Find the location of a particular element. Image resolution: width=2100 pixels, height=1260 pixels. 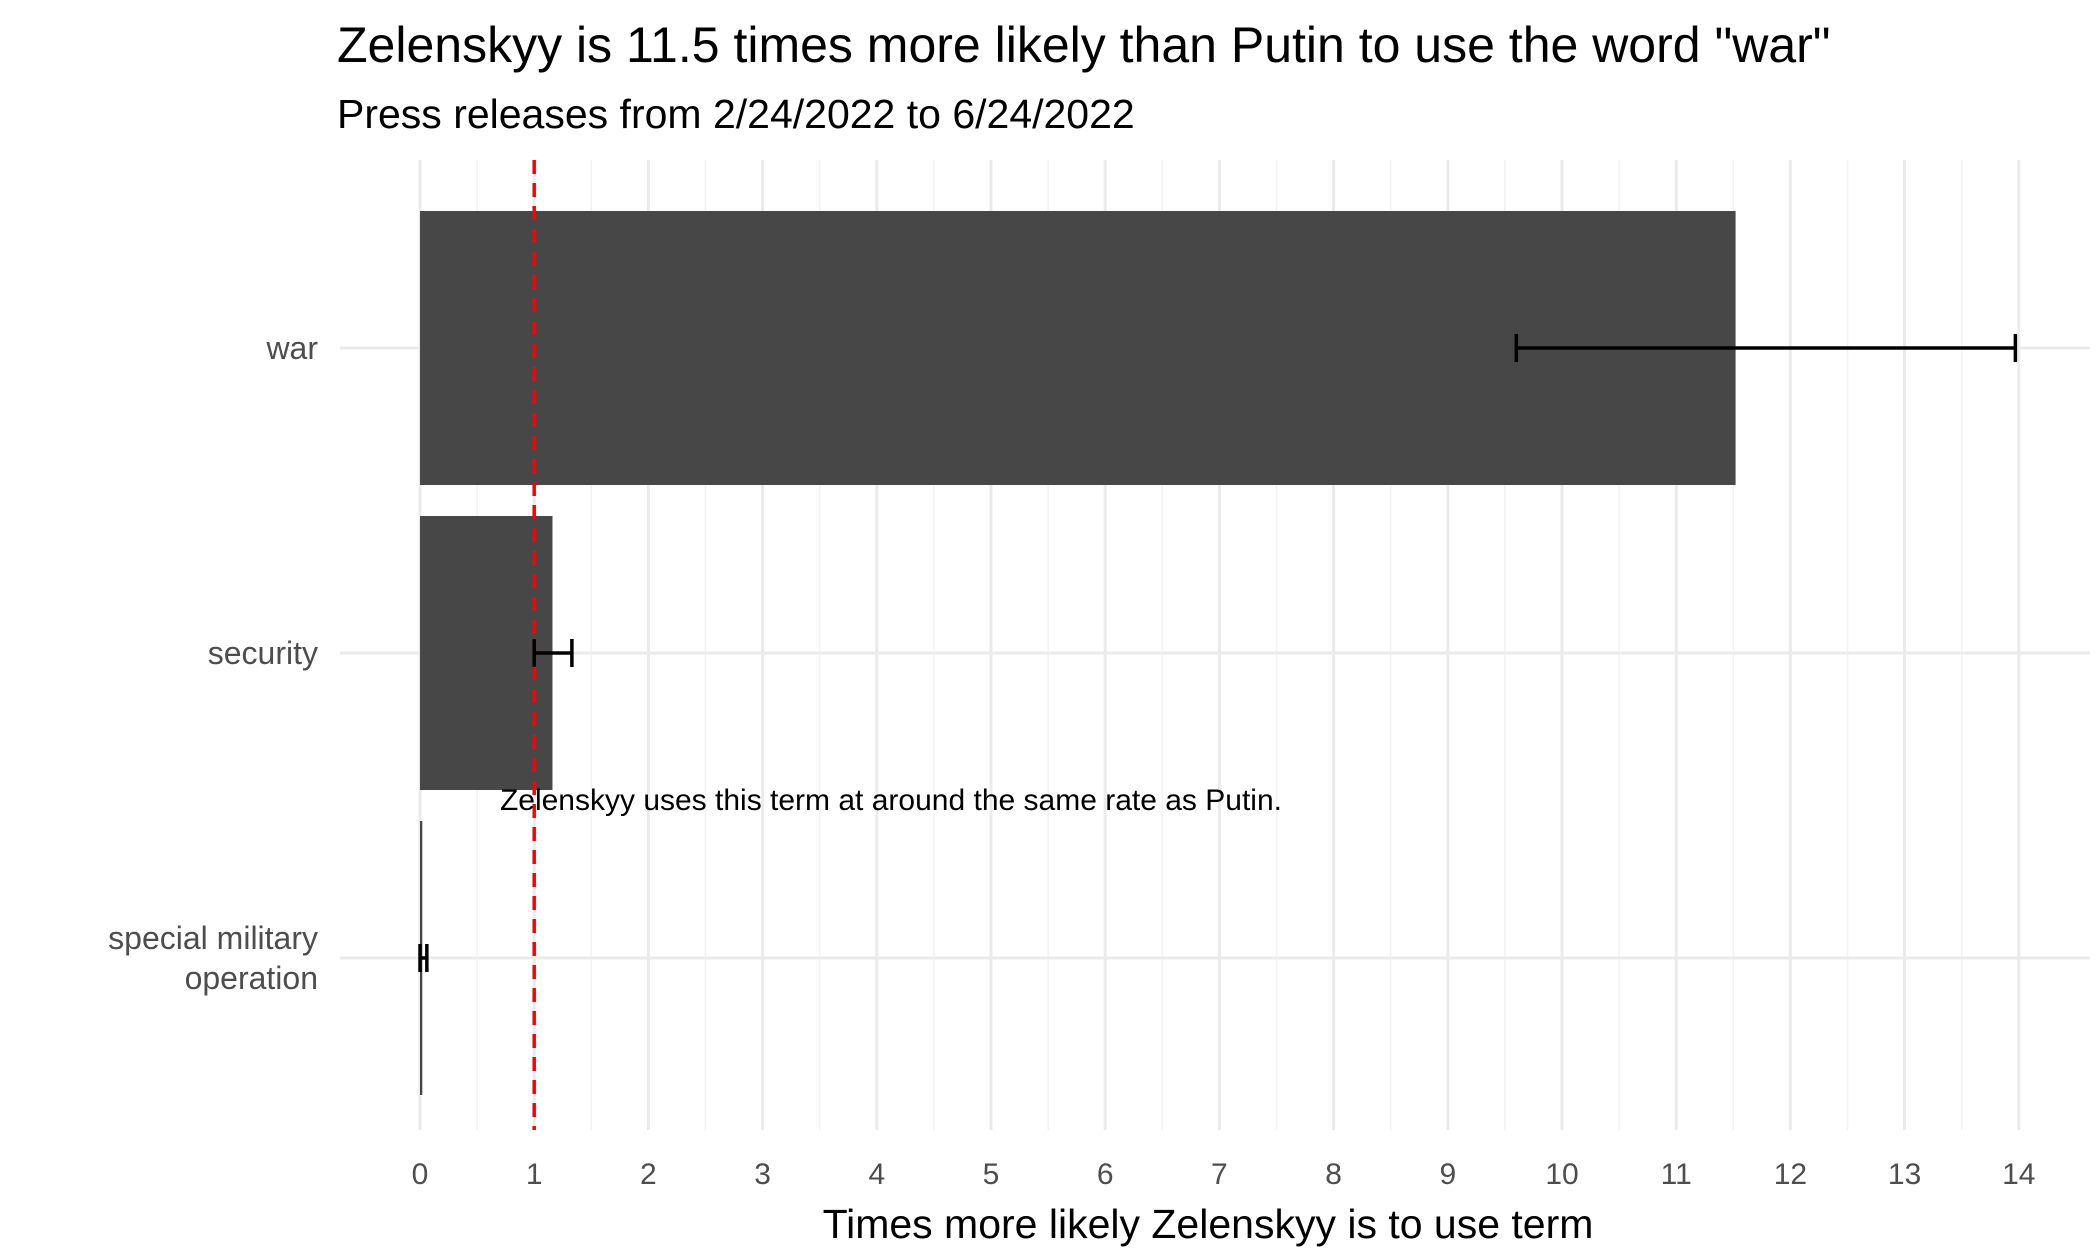

bar is located at coordinates (486, 653).